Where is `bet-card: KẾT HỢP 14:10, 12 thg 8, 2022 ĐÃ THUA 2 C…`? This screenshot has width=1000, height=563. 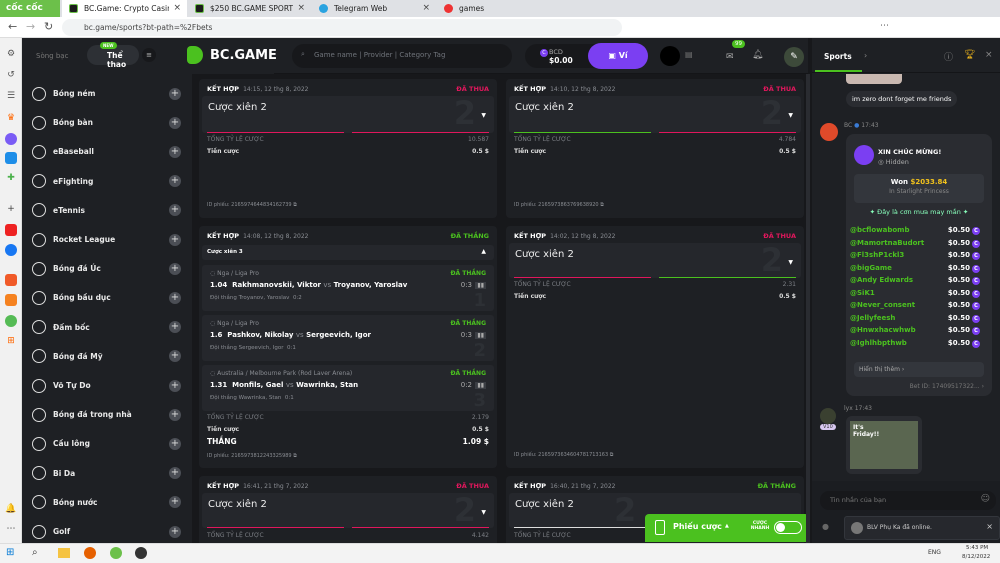 bet-card: KẾT HỢP 14:10, 12 thg 8, 2022 ĐÃ THUA 2 C… is located at coordinates (655, 148).